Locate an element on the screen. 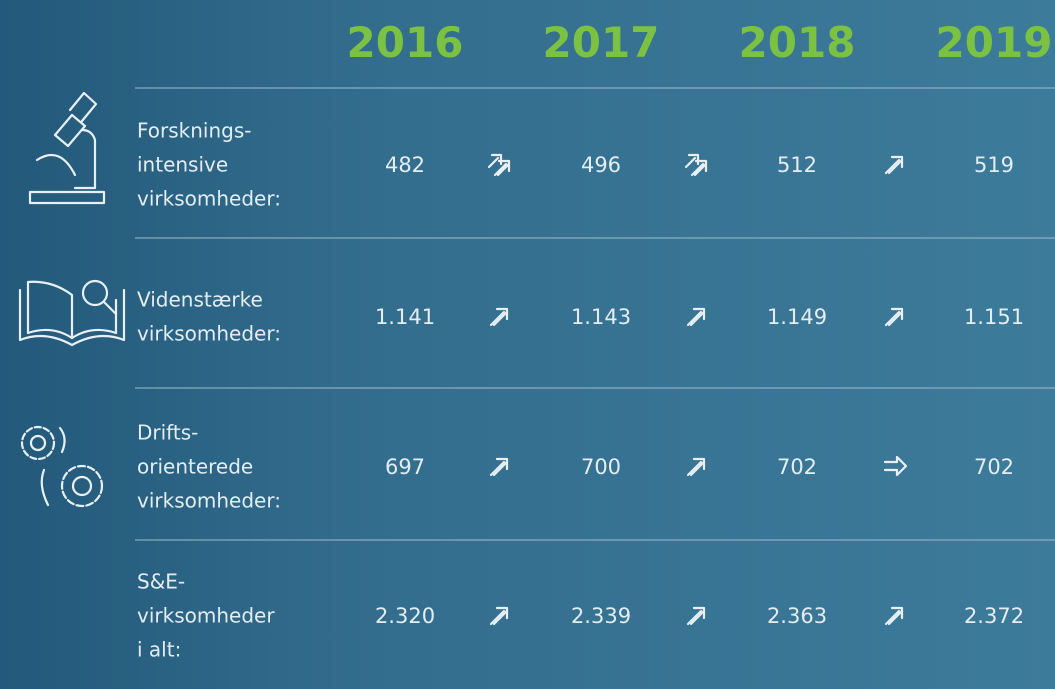 The height and width of the screenshot is (689, 1055). cell-value: 1.143 is located at coordinates (601, 317).